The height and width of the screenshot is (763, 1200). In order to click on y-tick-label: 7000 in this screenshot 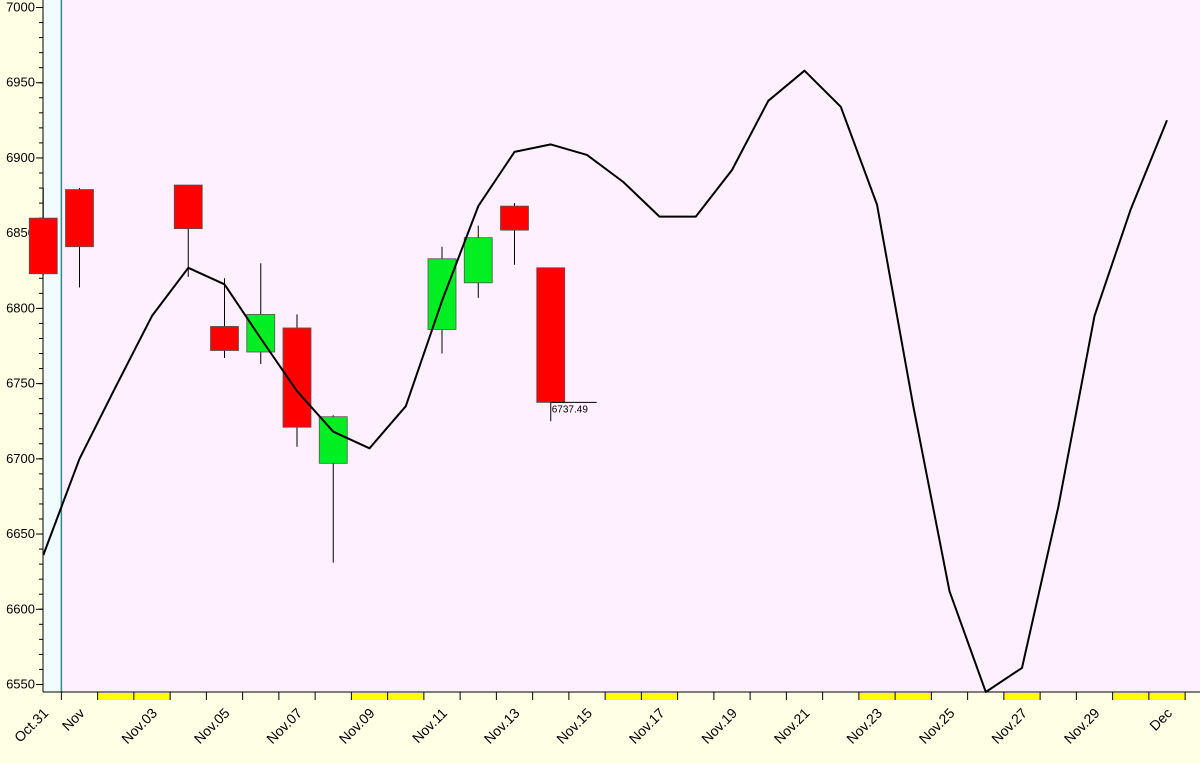, I will do `click(20, 7)`.